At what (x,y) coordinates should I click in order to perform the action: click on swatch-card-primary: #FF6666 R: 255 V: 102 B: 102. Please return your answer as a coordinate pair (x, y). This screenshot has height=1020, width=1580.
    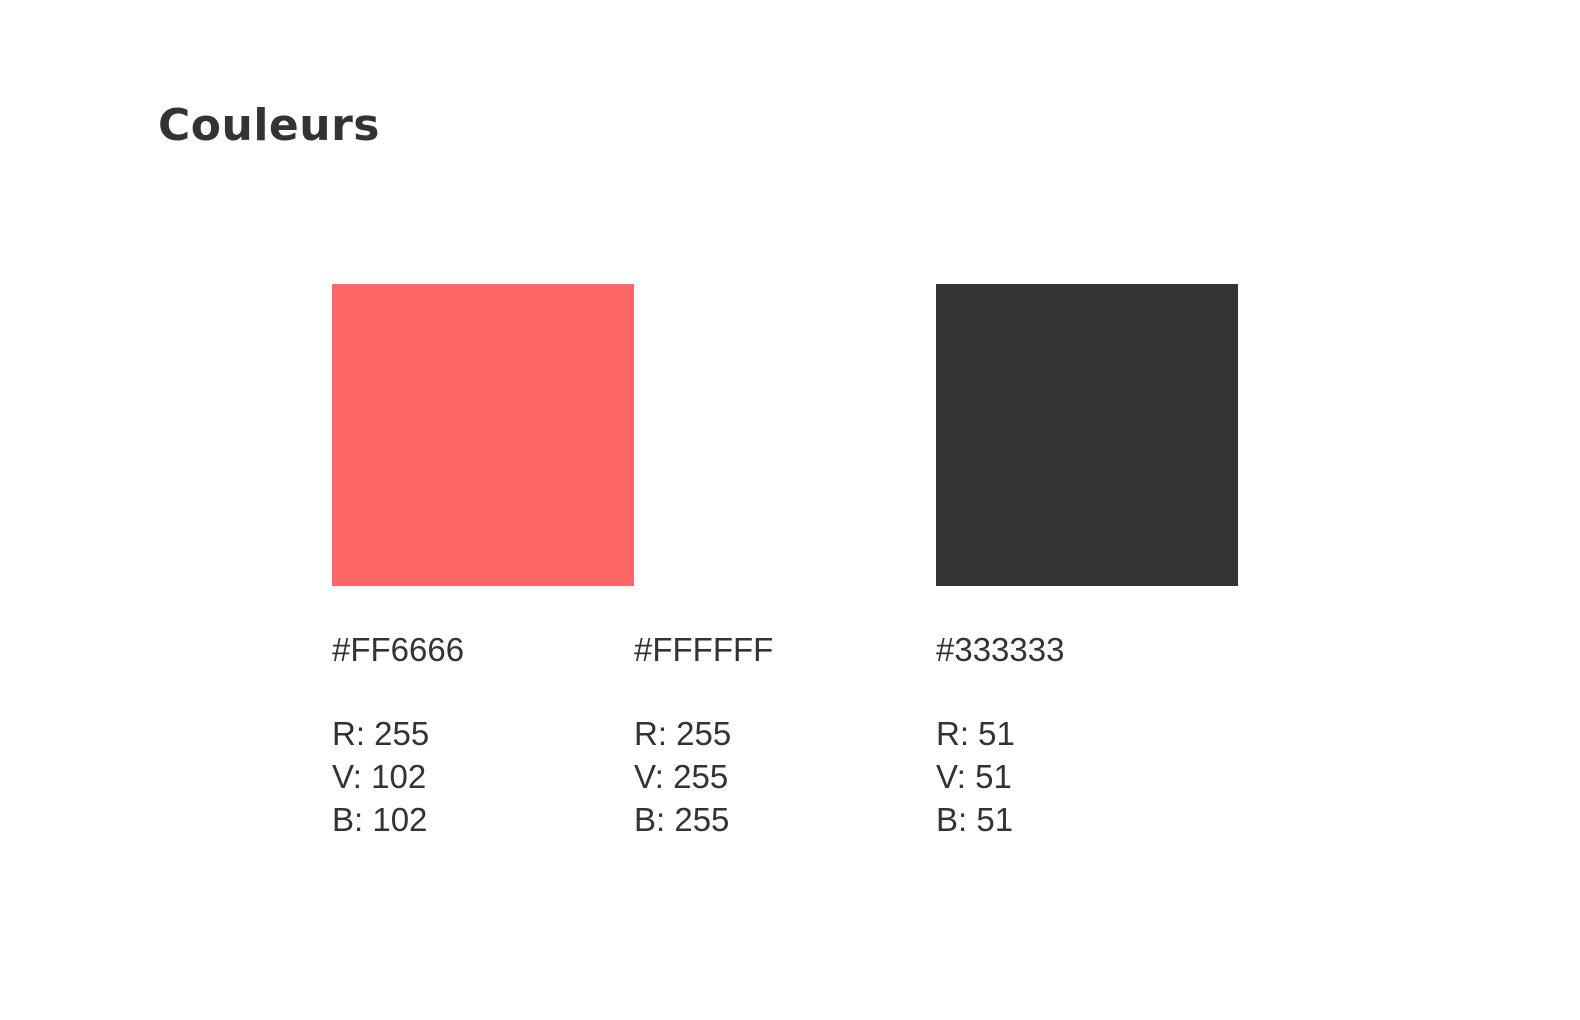
    Looking at the image, I should click on (483, 562).